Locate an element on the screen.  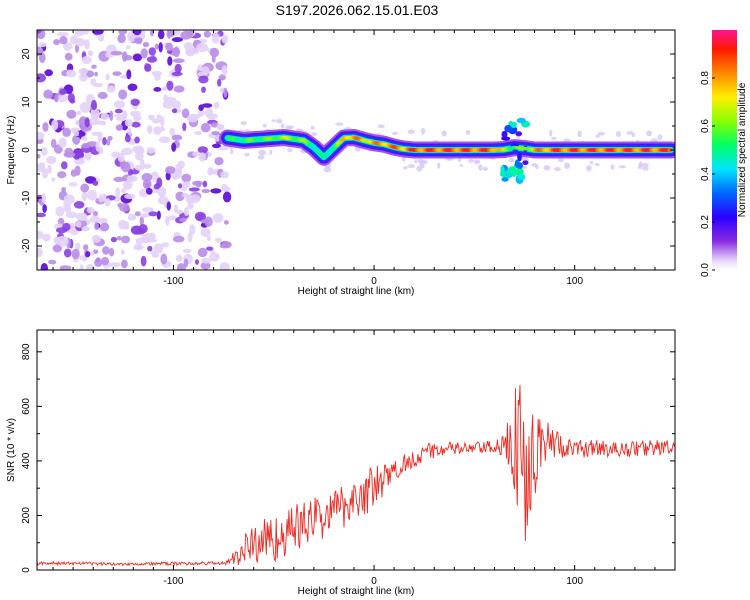
y-tick-label: 400 is located at coordinates (26, 460).